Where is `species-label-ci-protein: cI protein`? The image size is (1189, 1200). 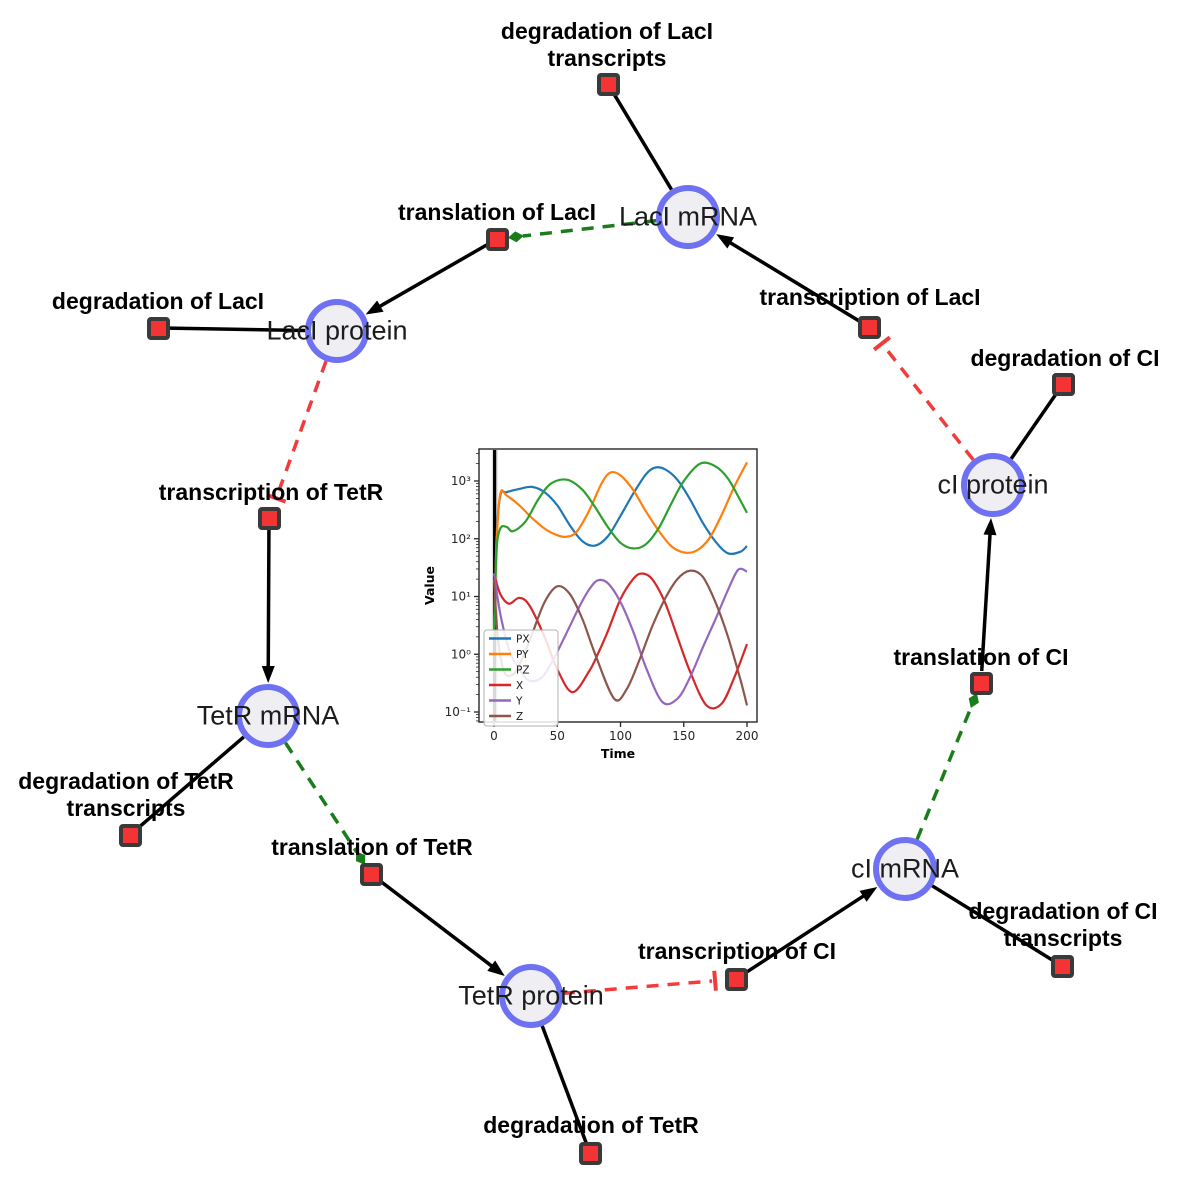 species-label-ci-protein: cI protein is located at coordinates (993, 484).